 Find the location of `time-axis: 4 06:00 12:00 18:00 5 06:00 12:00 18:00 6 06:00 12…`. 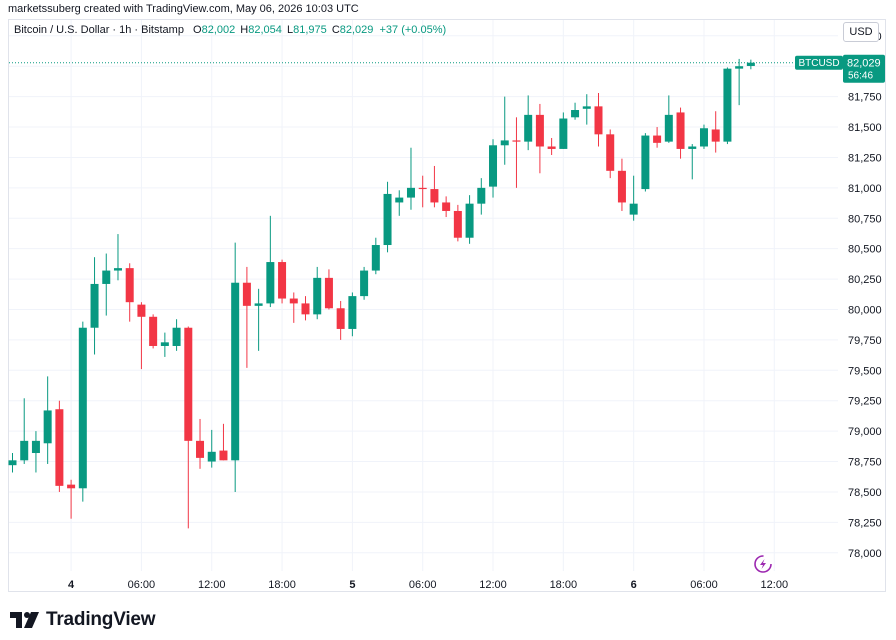

time-axis: 4 06:00 12:00 18:00 5 06:00 12:00 18:00 6 06:00 12… is located at coordinates (428, 585).